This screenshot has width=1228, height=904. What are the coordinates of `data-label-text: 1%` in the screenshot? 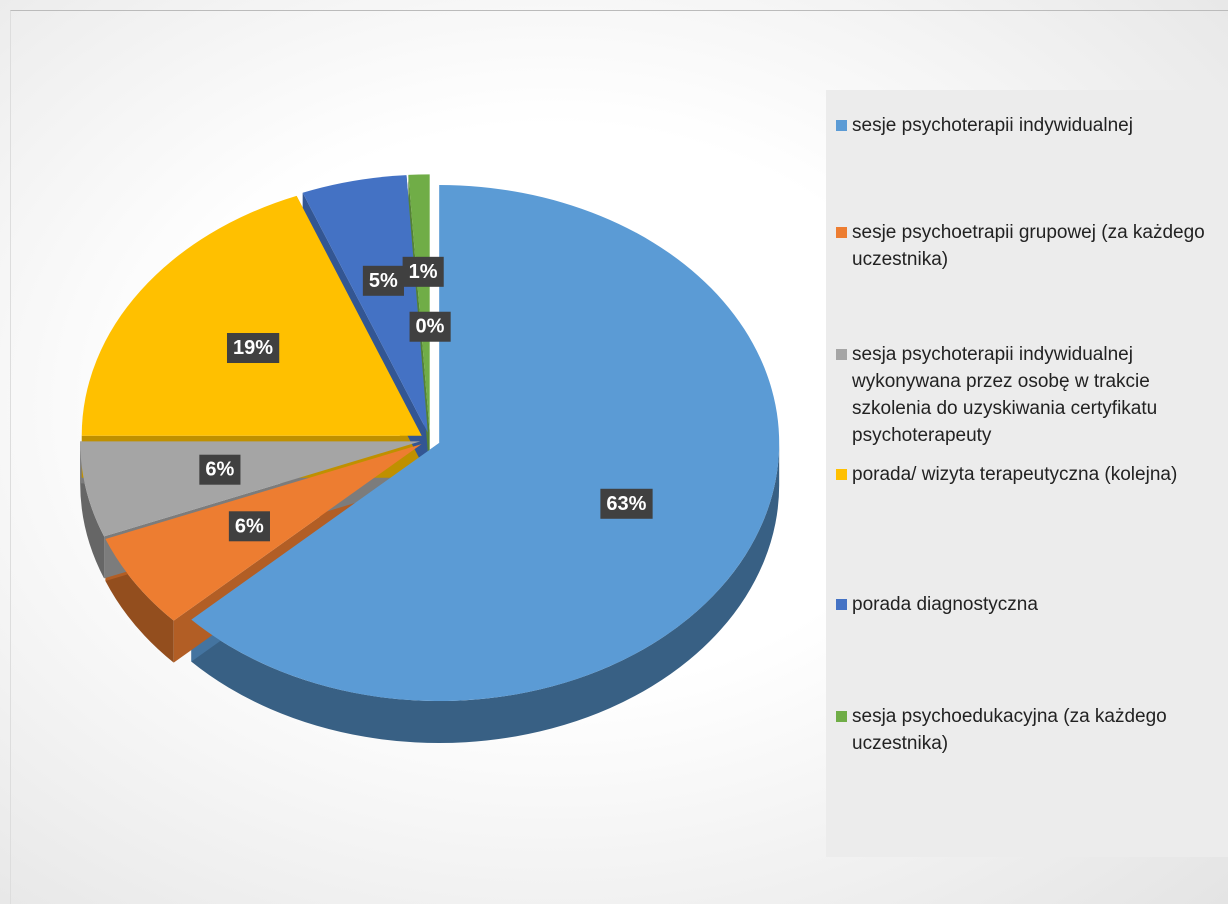 It's located at (423, 272).